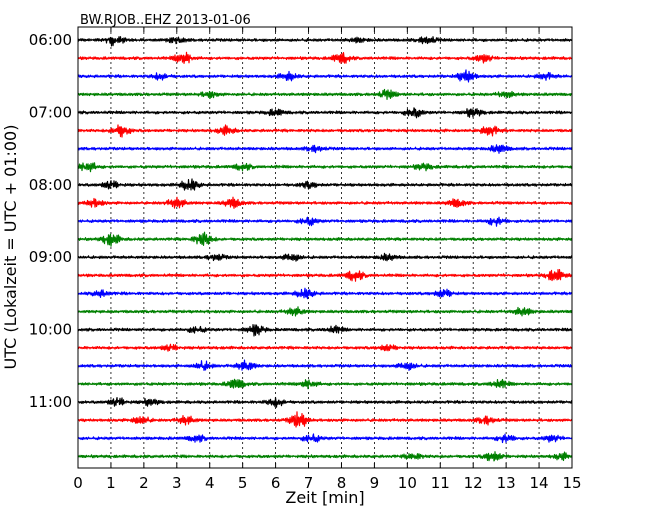 Image resolution: width=650 pixels, height=520 pixels. What do you see at coordinates (144, 483) in the screenshot?
I see `x-tick-label: 2` at bounding box center [144, 483].